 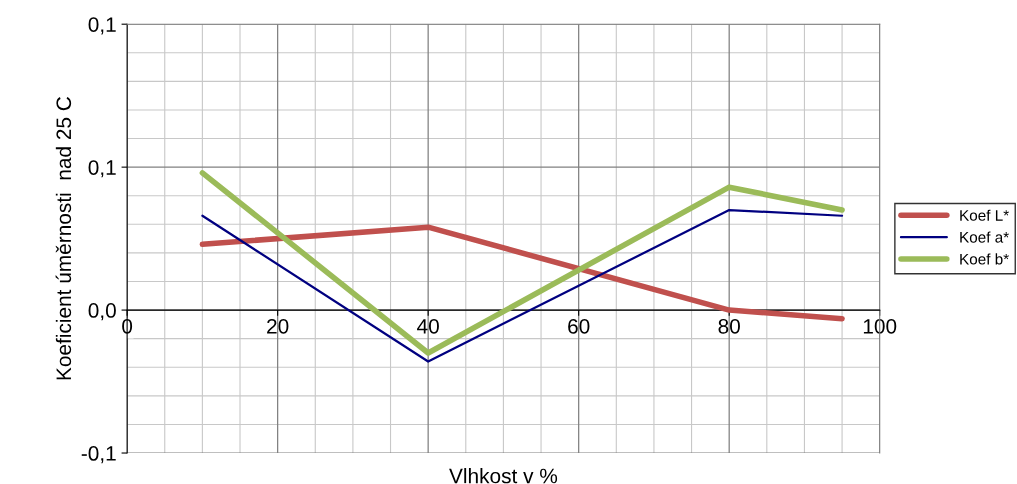 I want to click on x-tick-label: 20, so click(x=278, y=326).